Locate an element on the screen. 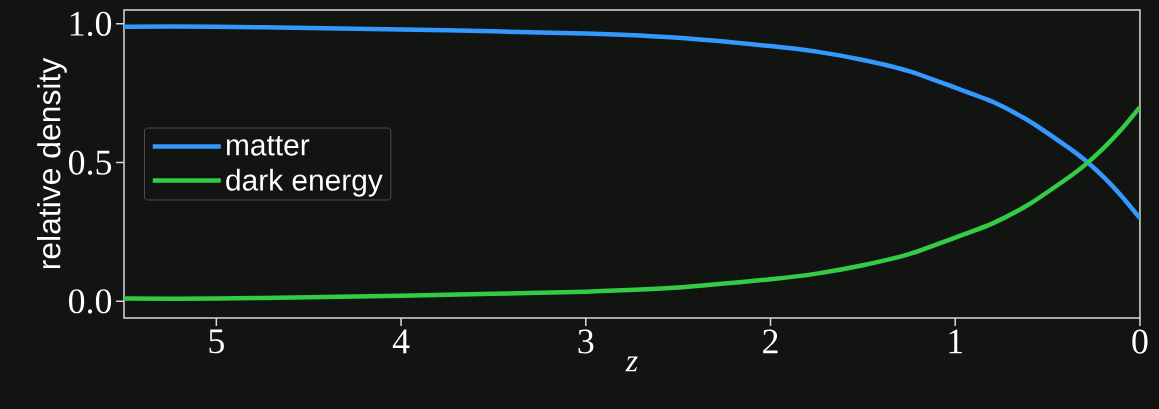 The width and height of the screenshot is (1159, 409). x-tick-label: 2 is located at coordinates (770, 341).